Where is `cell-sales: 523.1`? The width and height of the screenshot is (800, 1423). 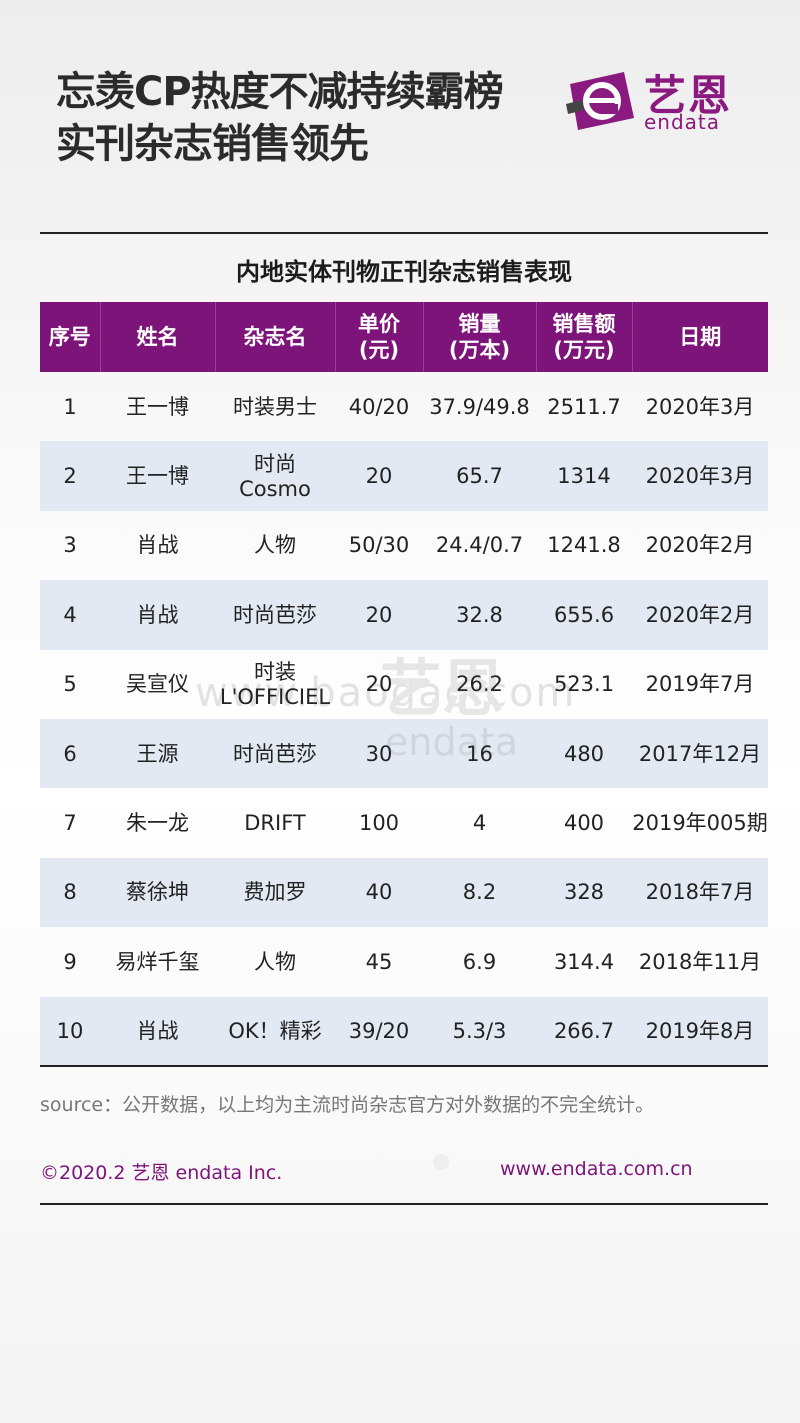 cell-sales: 523.1 is located at coordinates (584, 684).